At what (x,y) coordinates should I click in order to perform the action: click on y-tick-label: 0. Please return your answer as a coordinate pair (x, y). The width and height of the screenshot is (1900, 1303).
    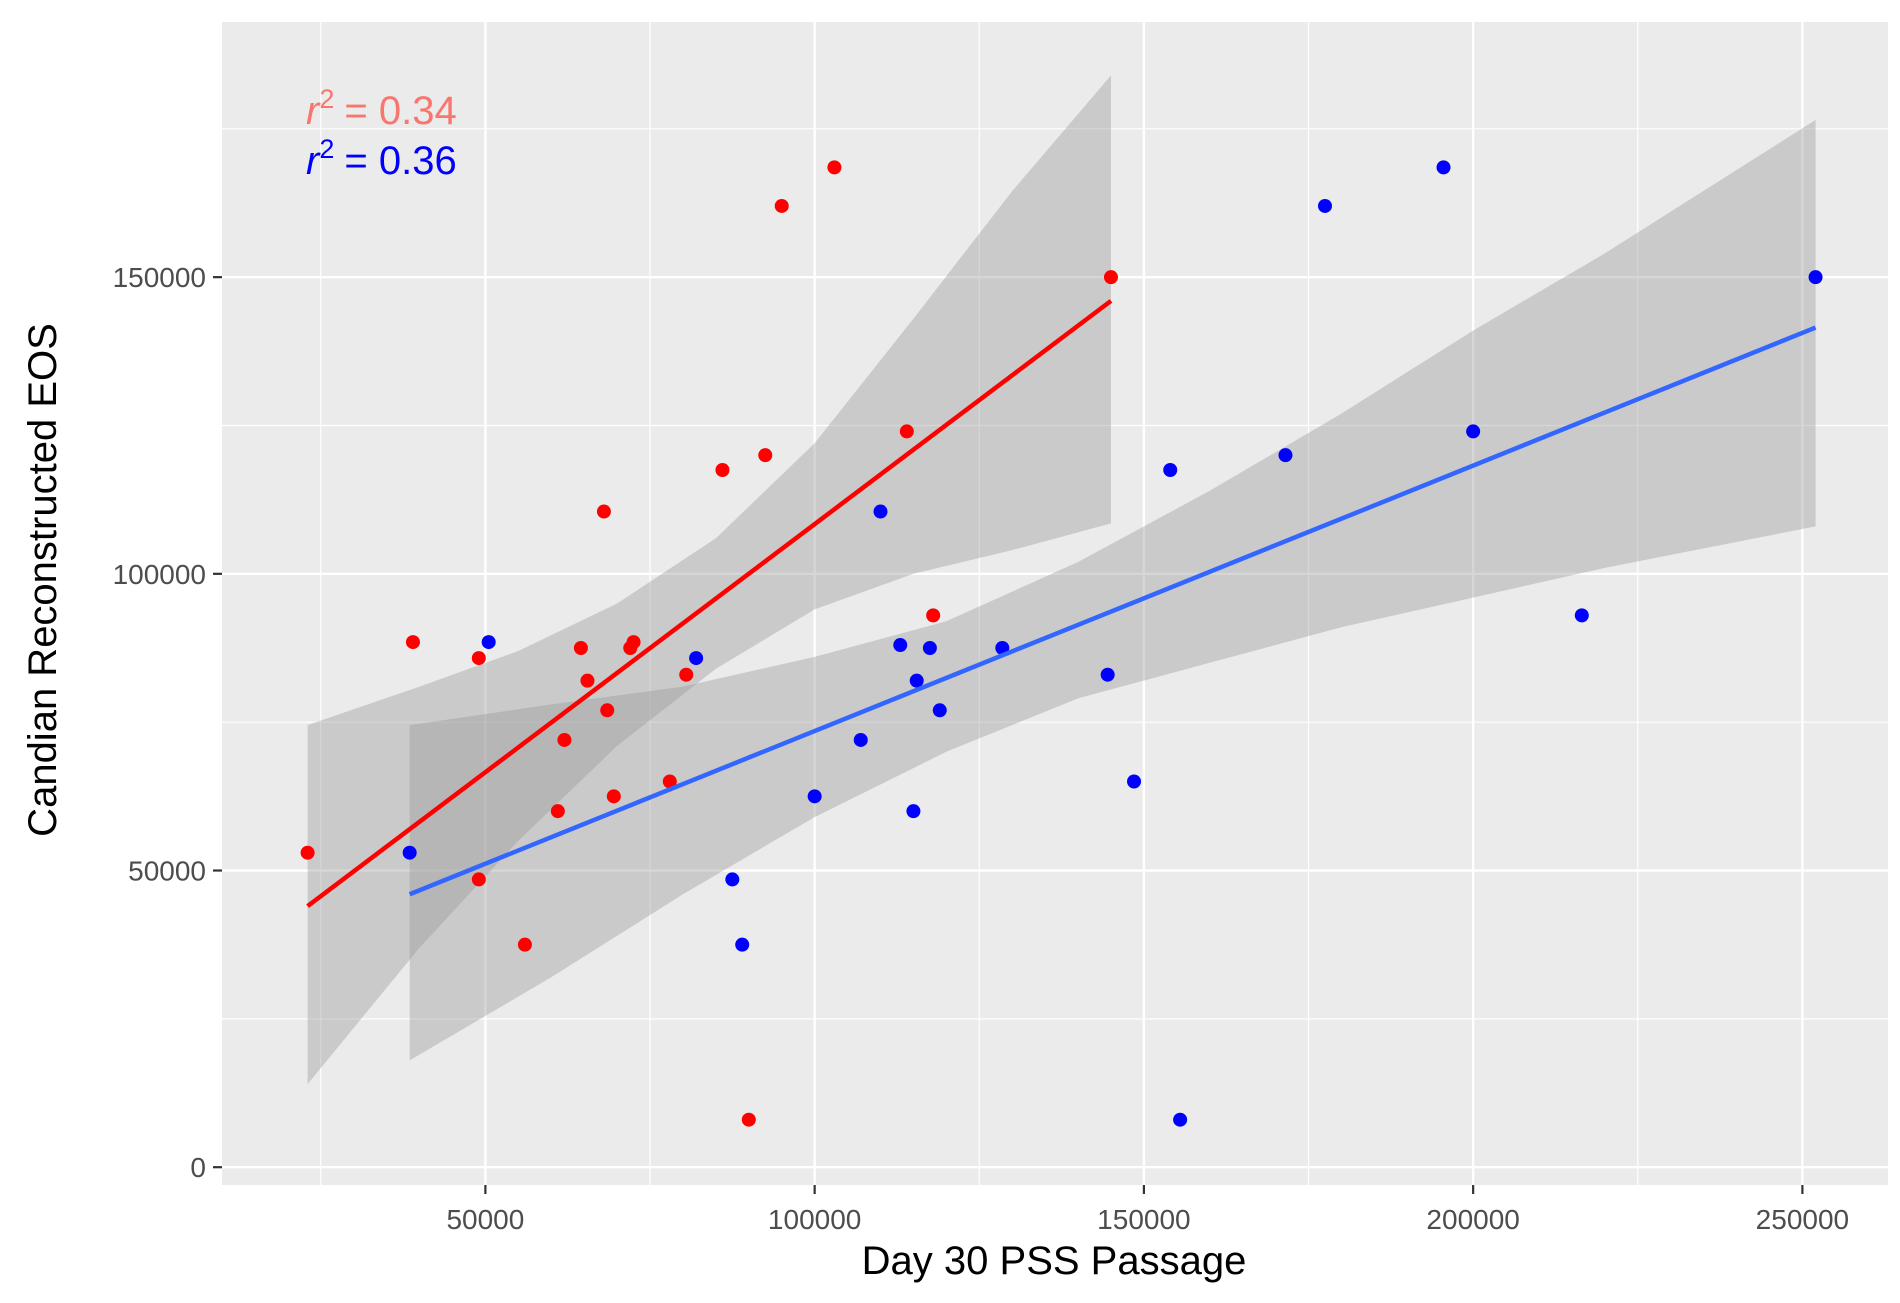
    Looking at the image, I should click on (198, 1167).